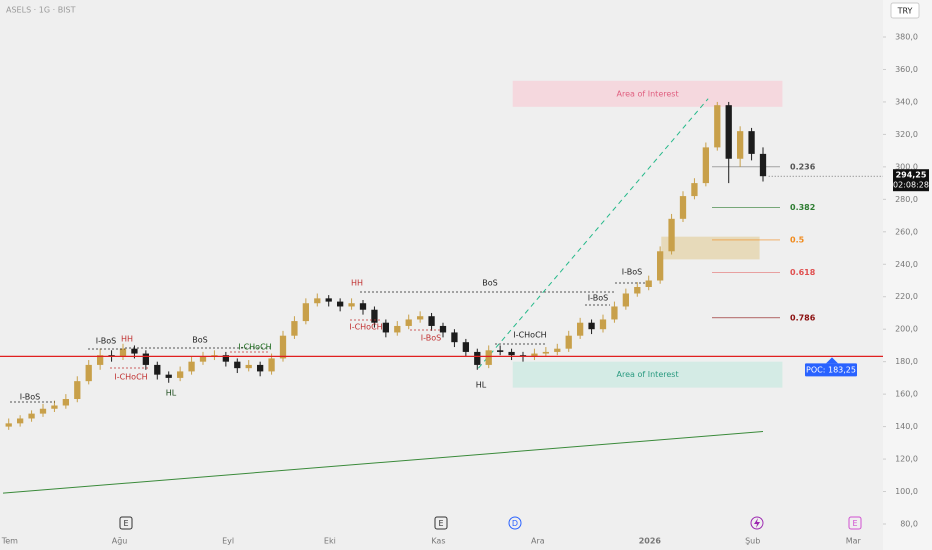 Image resolution: width=932 pixels, height=550 pixels. I want to click on last-price-box, so click(911, 180).